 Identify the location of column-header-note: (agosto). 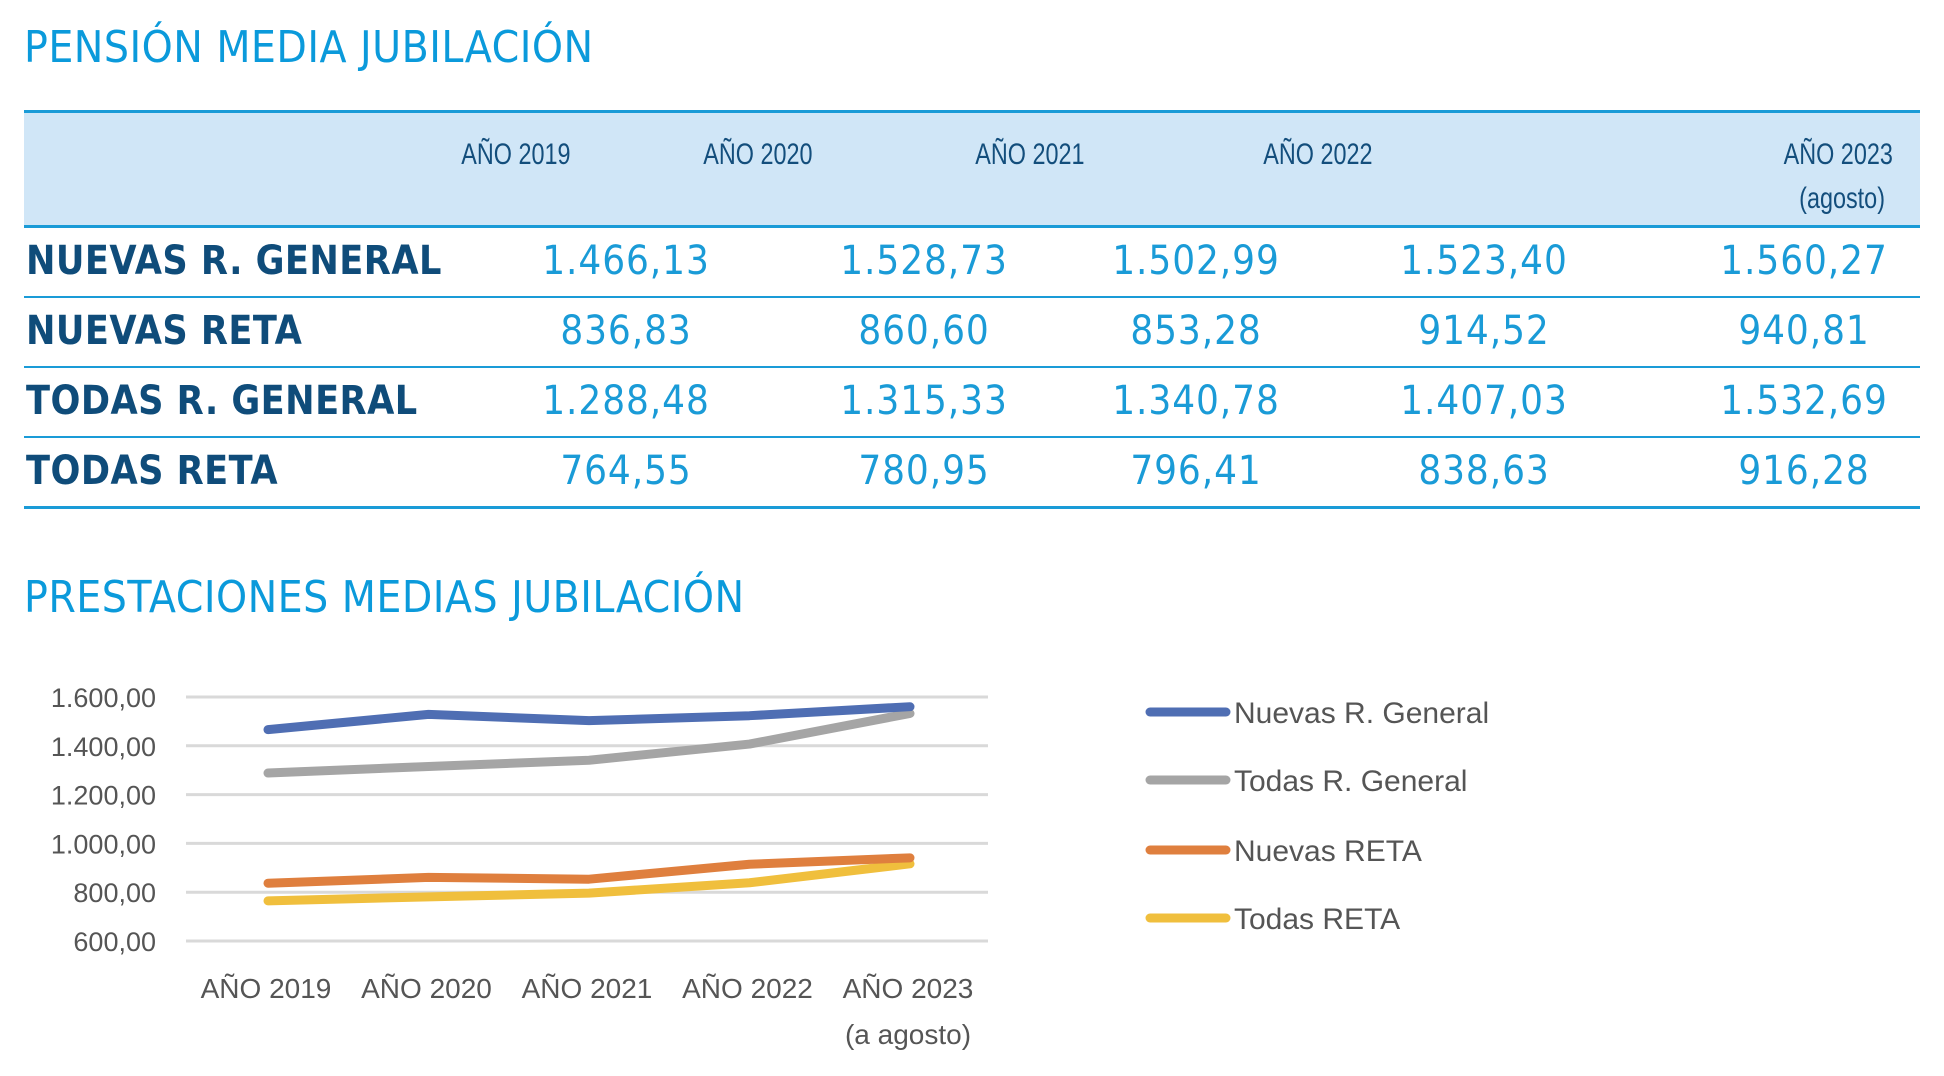
(1842, 198).